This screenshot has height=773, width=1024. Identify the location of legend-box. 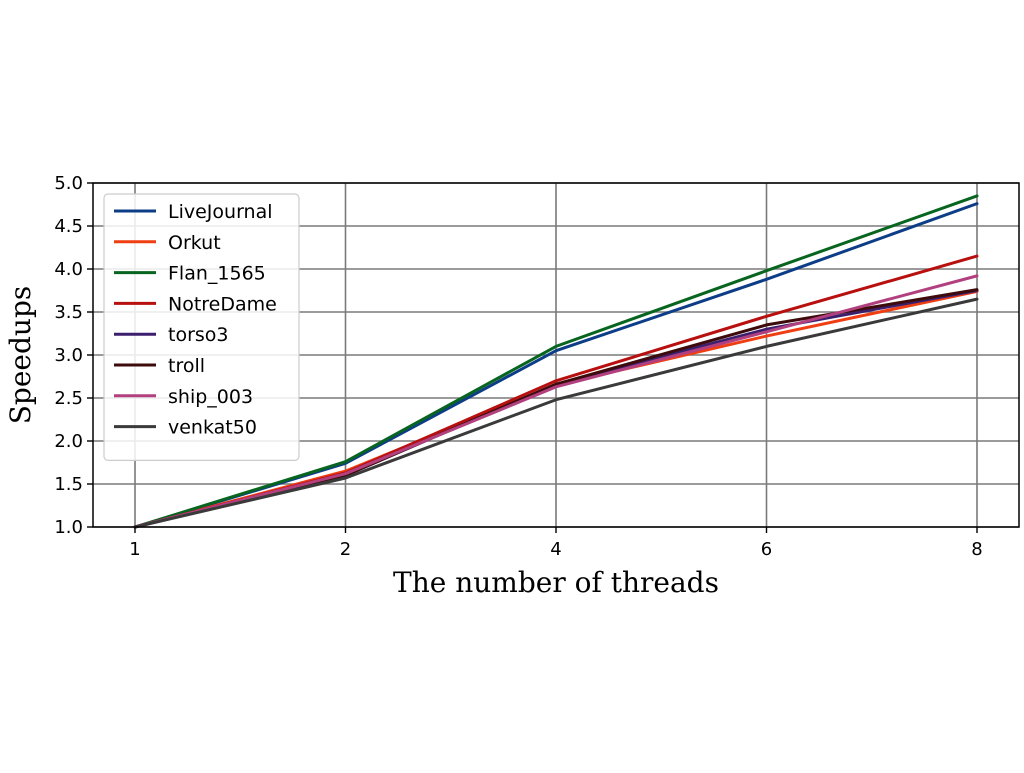
(201, 327).